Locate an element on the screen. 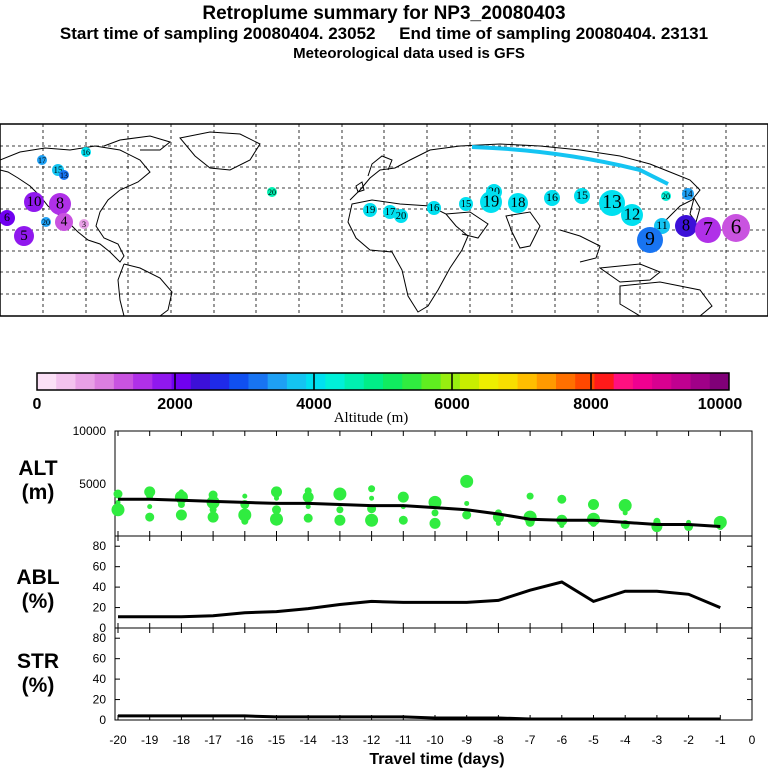 The image size is (768, 768). map-marker-label: 15 is located at coordinates (466, 204).